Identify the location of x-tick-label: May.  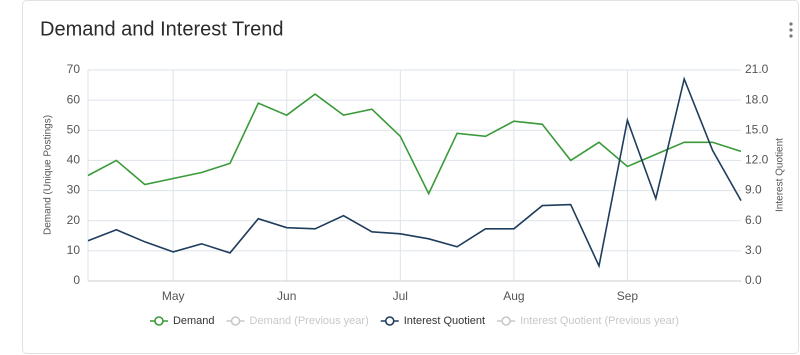
(173, 296).